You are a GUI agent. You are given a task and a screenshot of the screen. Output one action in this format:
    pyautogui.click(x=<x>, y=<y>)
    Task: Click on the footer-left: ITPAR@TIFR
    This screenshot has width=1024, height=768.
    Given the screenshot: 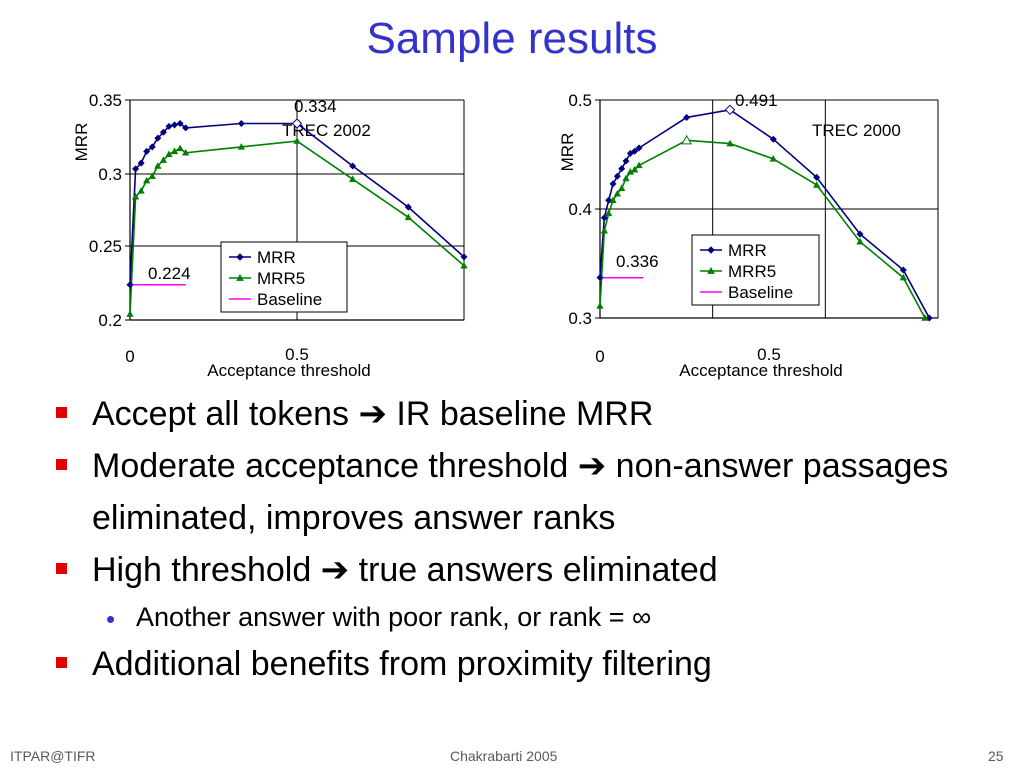 What is the action you would take?
    pyautogui.click(x=53, y=756)
    